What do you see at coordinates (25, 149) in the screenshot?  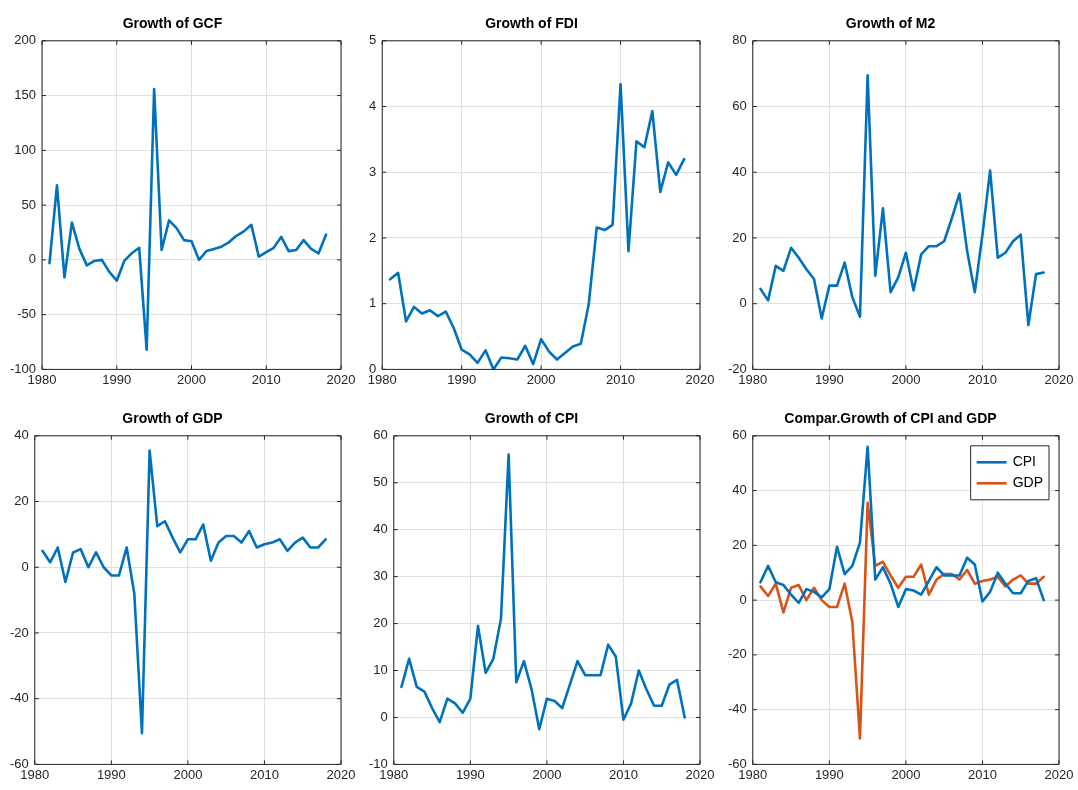 I see `y-tick-label: 100` at bounding box center [25, 149].